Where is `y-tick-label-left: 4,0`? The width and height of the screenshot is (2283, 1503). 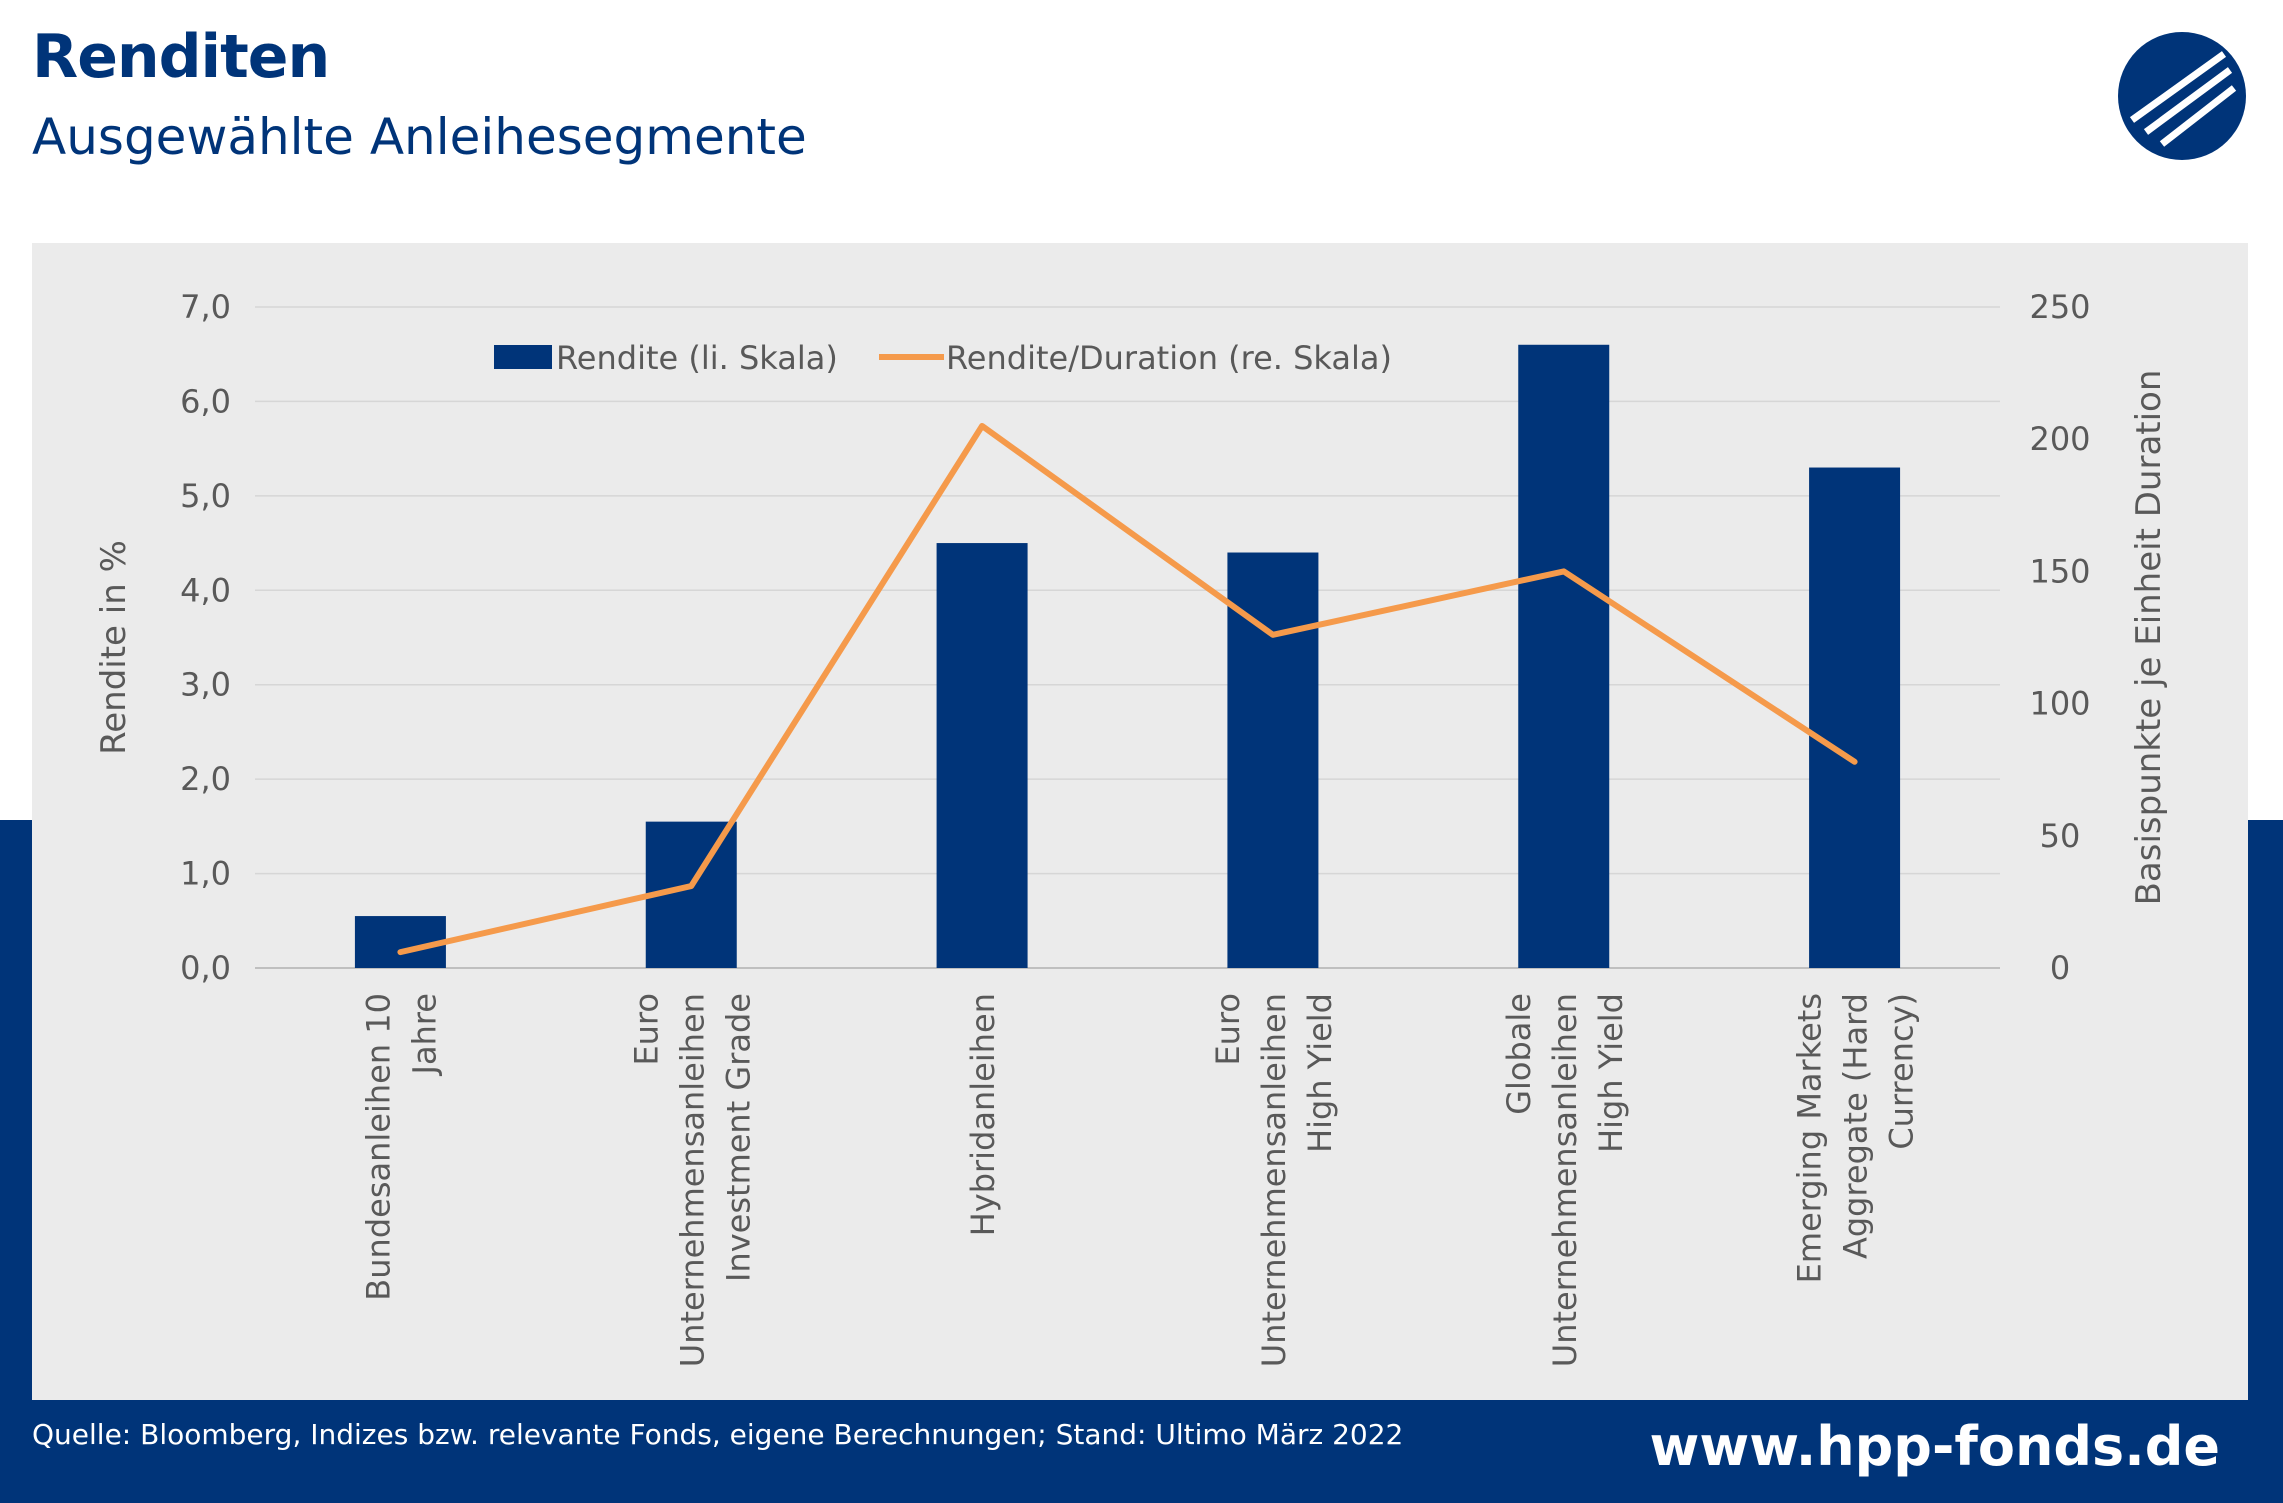
y-tick-label-left: 4,0 is located at coordinates (205, 590).